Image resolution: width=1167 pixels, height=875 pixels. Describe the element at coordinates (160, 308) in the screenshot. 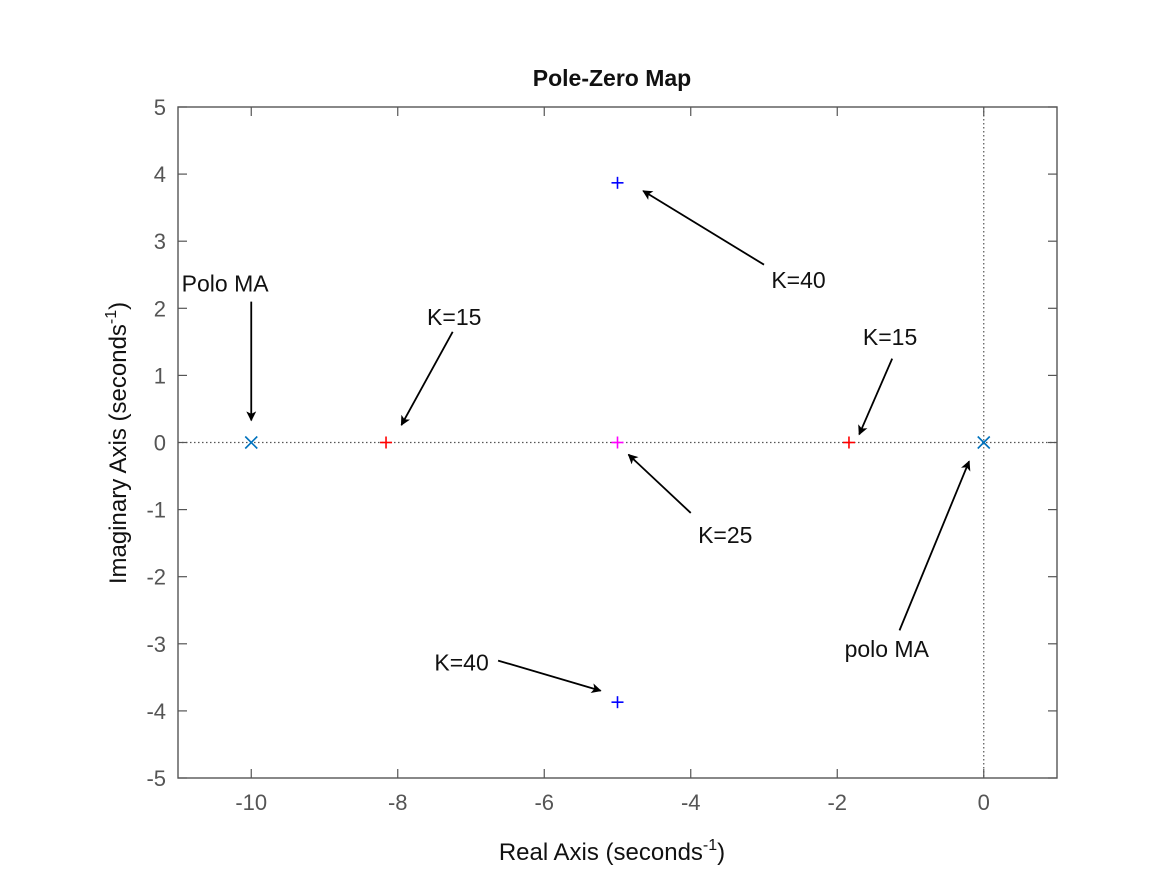

I see `y-tick-label: 2` at that location.